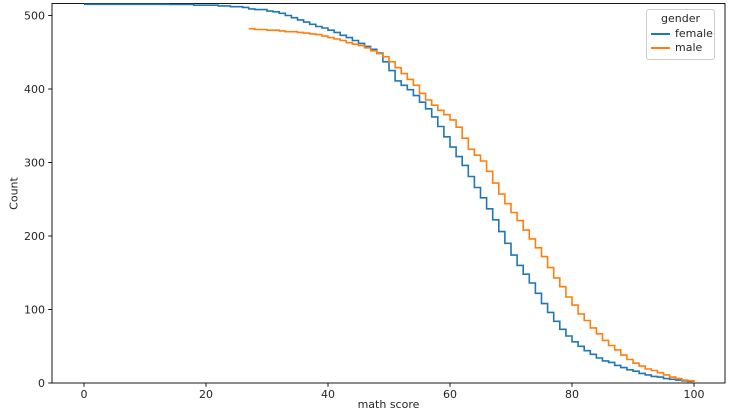 The height and width of the screenshot is (420, 729). Describe the element at coordinates (450, 394) in the screenshot. I see `x-tick-label: 60` at that location.